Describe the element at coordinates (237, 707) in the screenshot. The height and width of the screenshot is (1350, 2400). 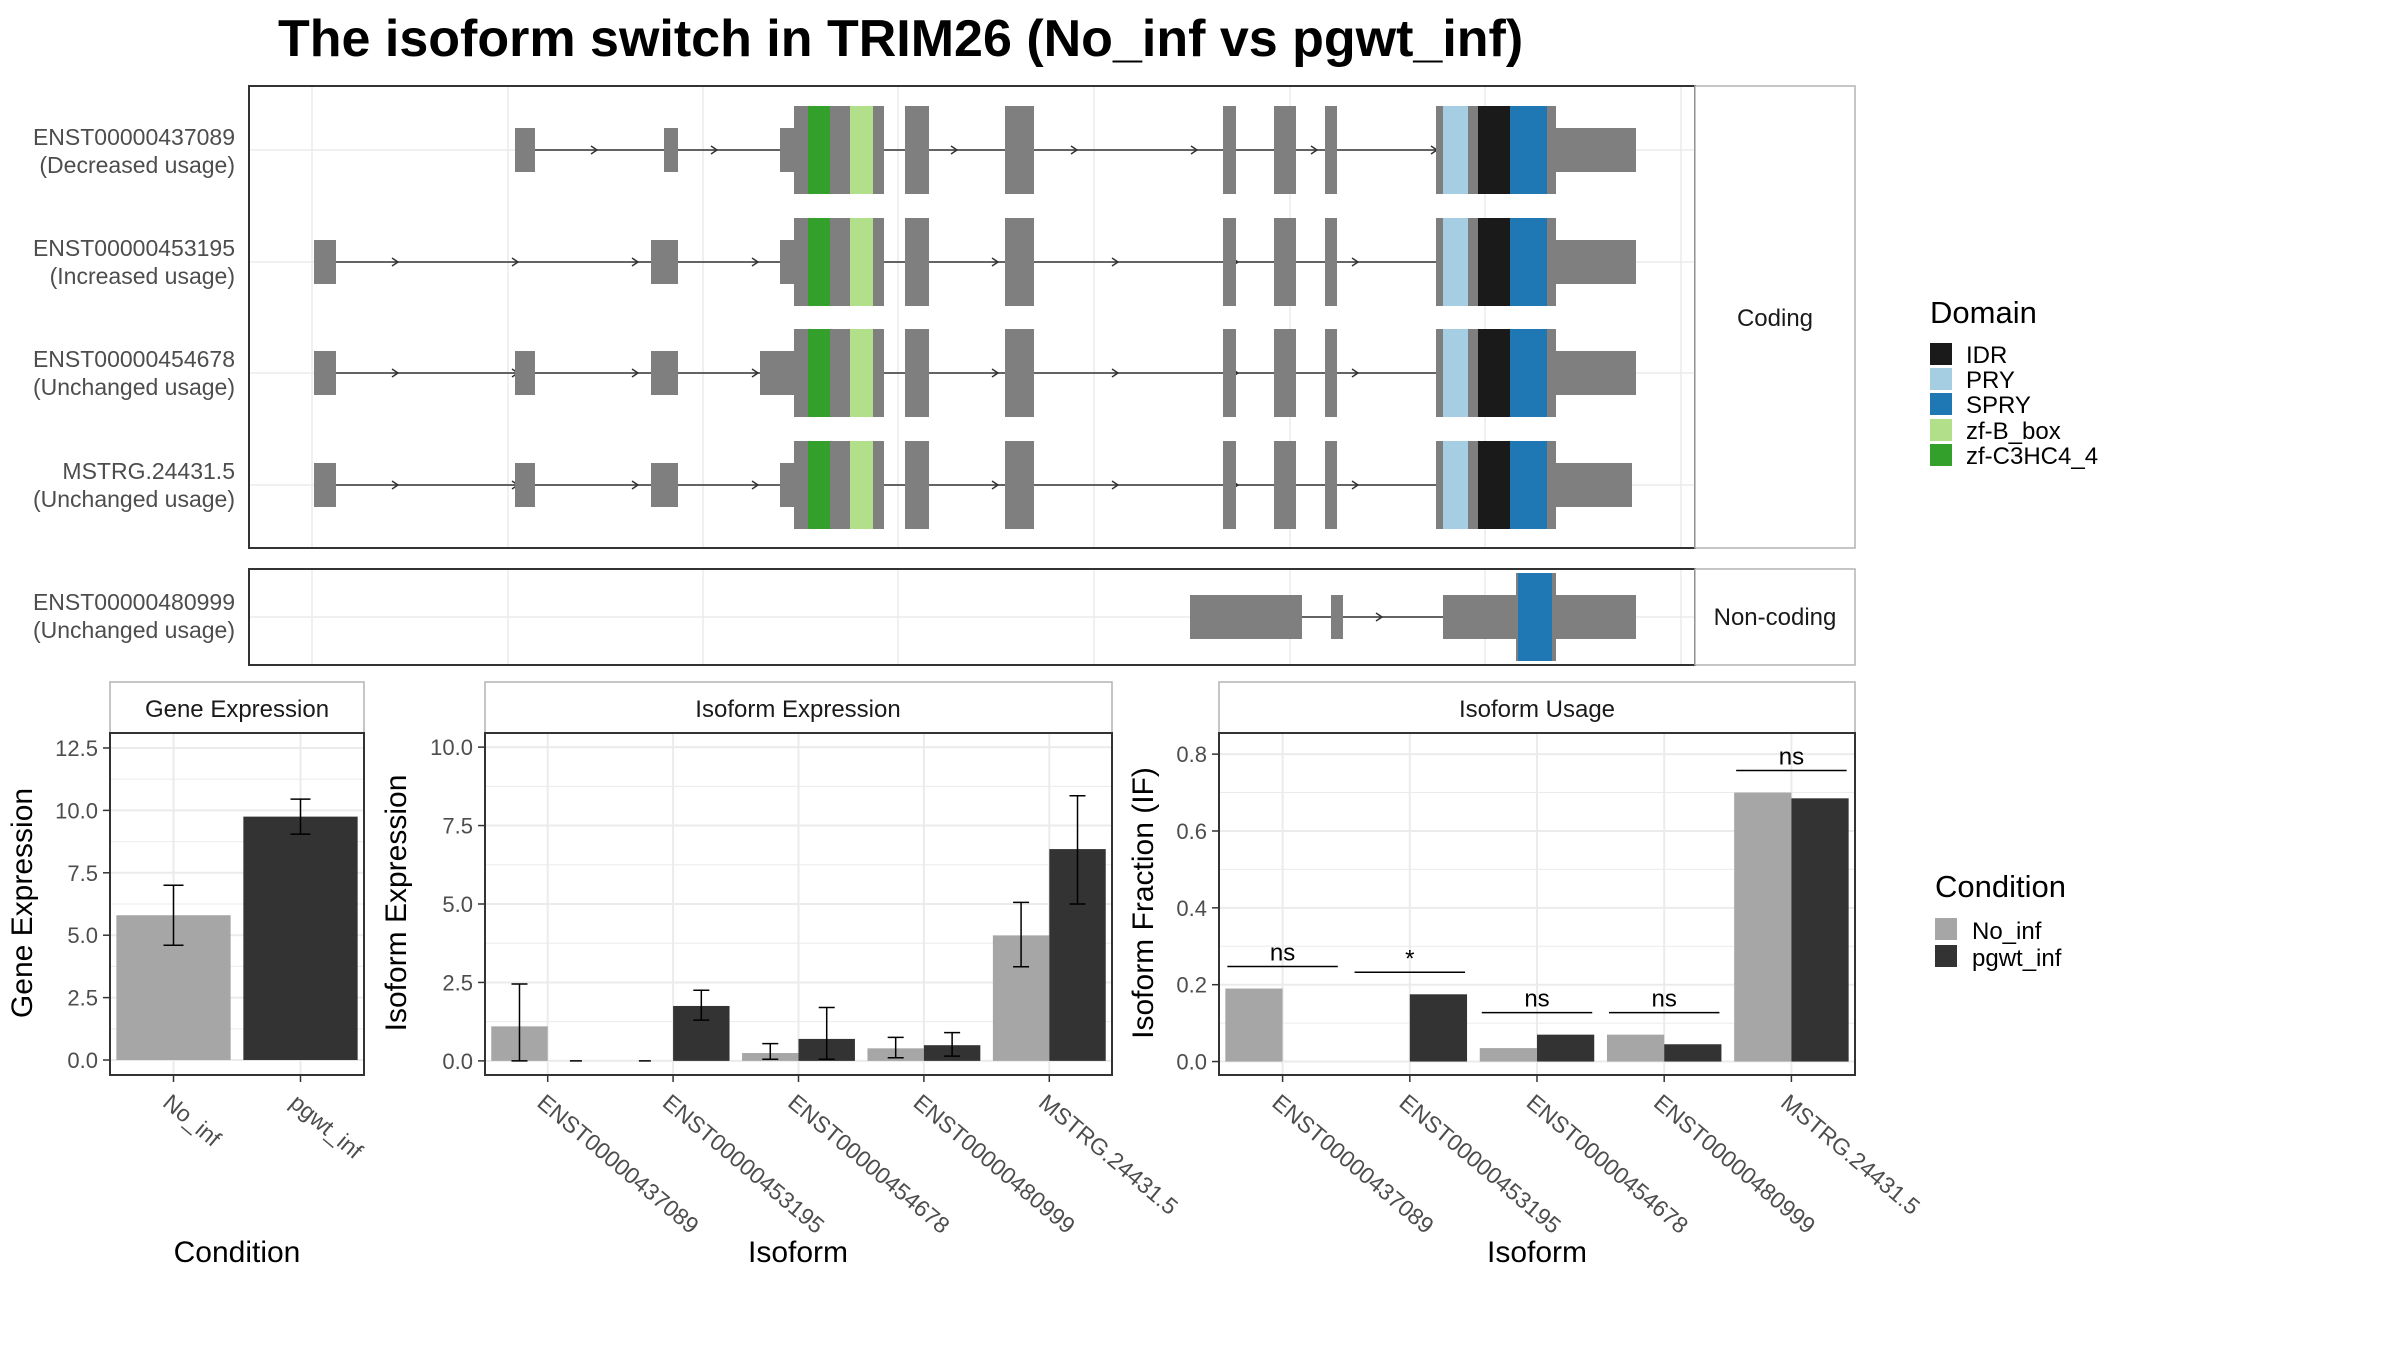
I see `chart-strip` at that location.